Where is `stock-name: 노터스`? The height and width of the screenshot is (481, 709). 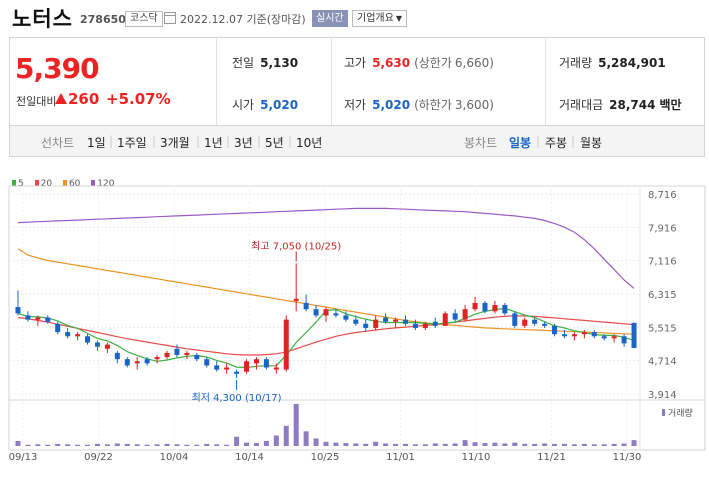 stock-name: 노터스 is located at coordinates (42, 19).